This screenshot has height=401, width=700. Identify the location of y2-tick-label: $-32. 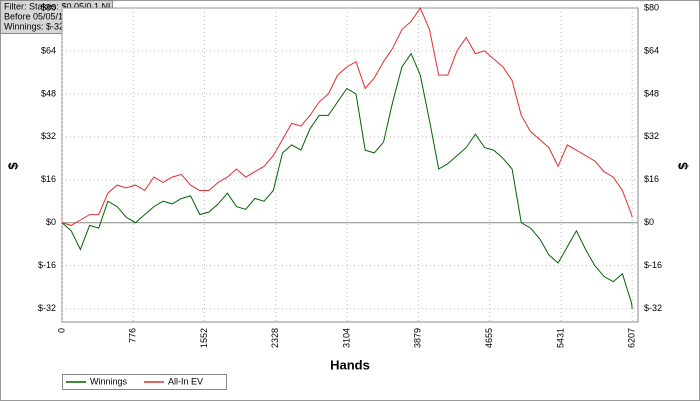
(653, 308).